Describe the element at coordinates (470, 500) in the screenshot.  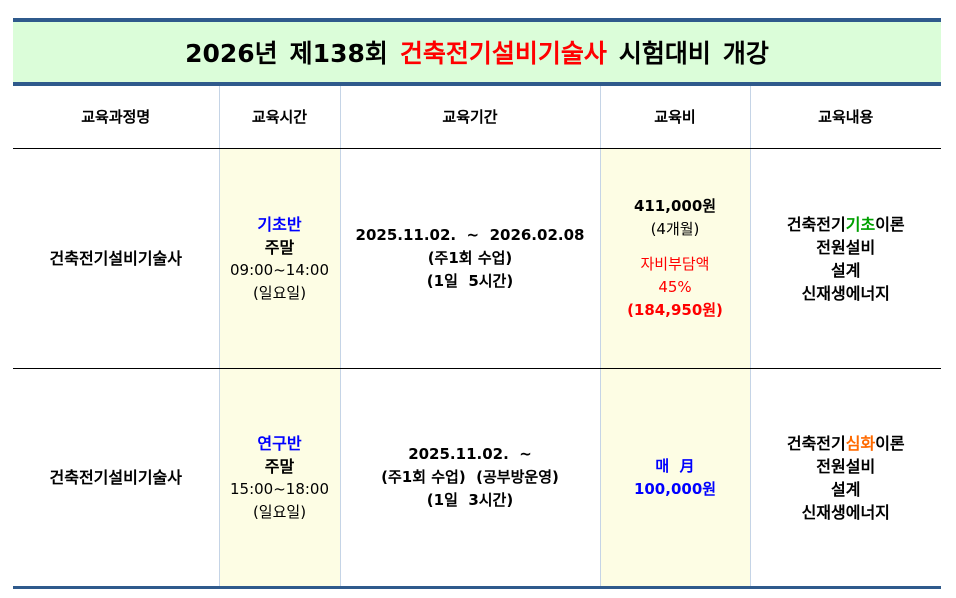
I see `period-hours: (1일 3시간)` at that location.